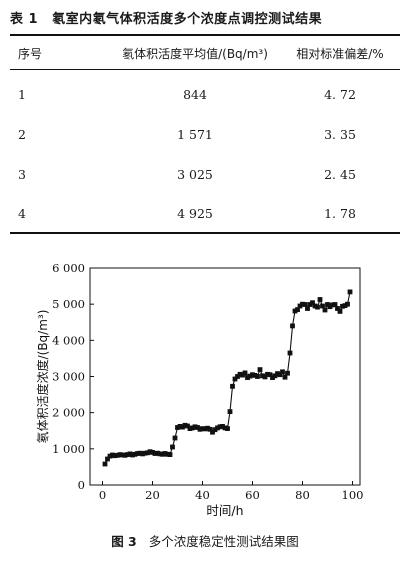  What do you see at coordinates (22, 94) in the screenshot?
I see `table-row-1-index: 1` at bounding box center [22, 94].